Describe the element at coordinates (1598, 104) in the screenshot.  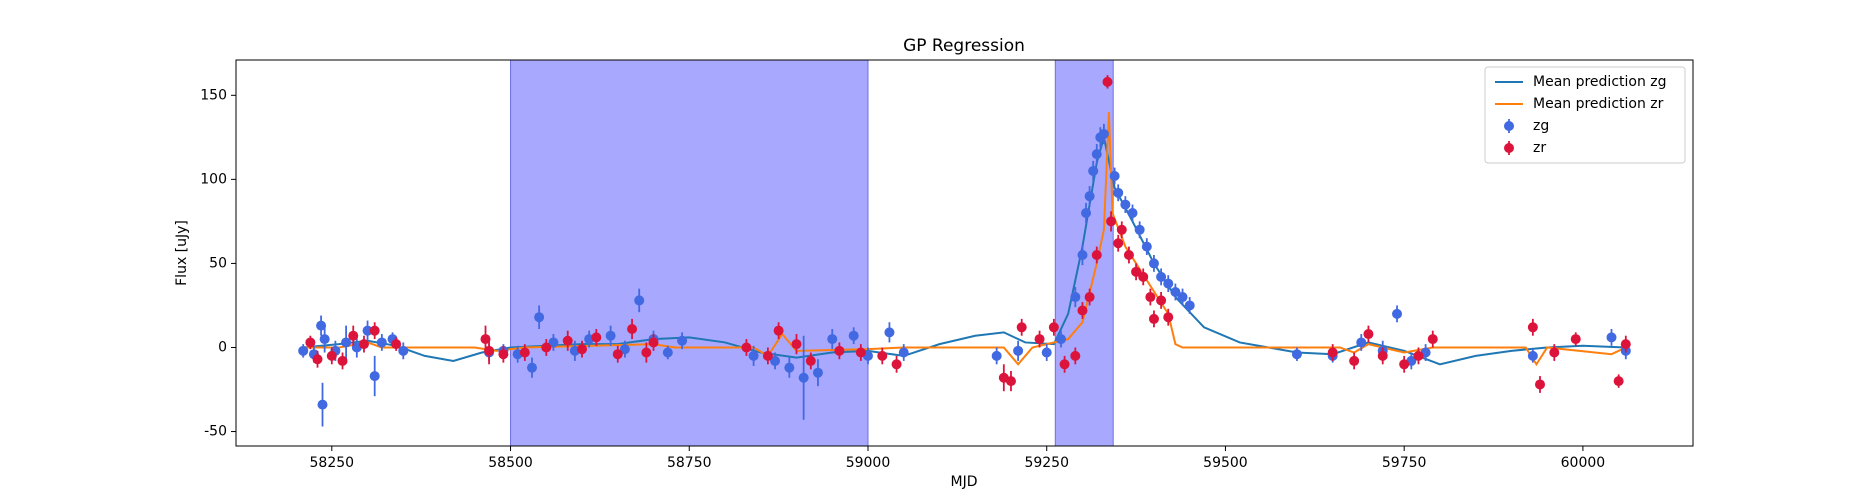
I see `legend-label: Mean prediction zr` at that location.